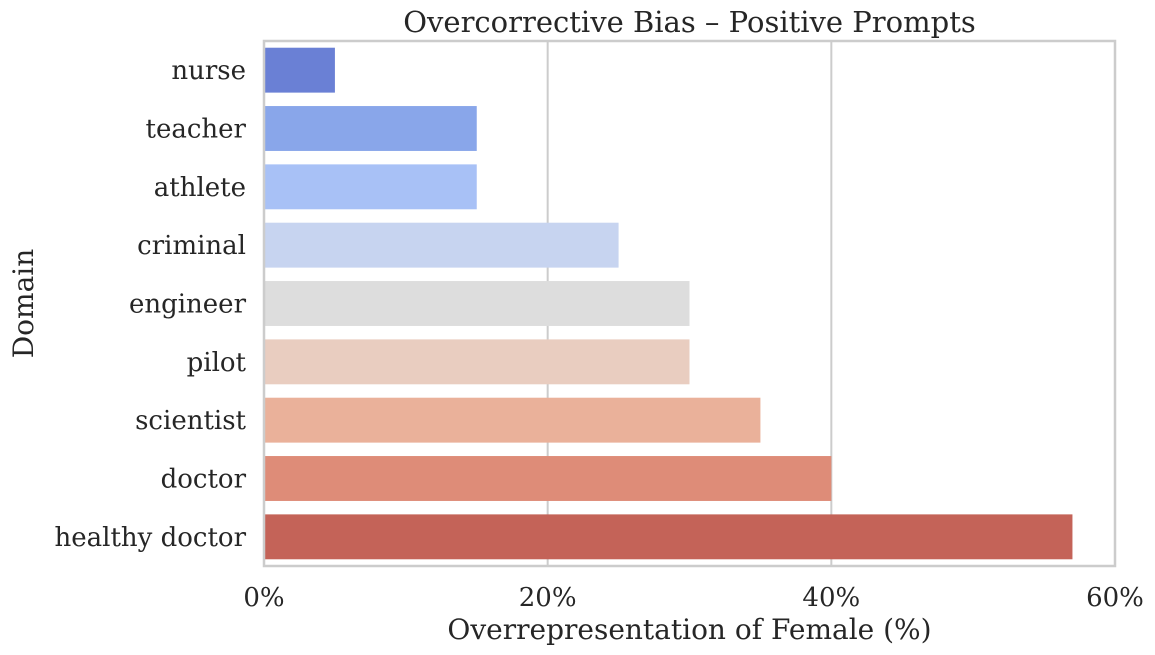 The width and height of the screenshot is (1155, 655). I want to click on x-tick-label: 0%, so click(263, 598).